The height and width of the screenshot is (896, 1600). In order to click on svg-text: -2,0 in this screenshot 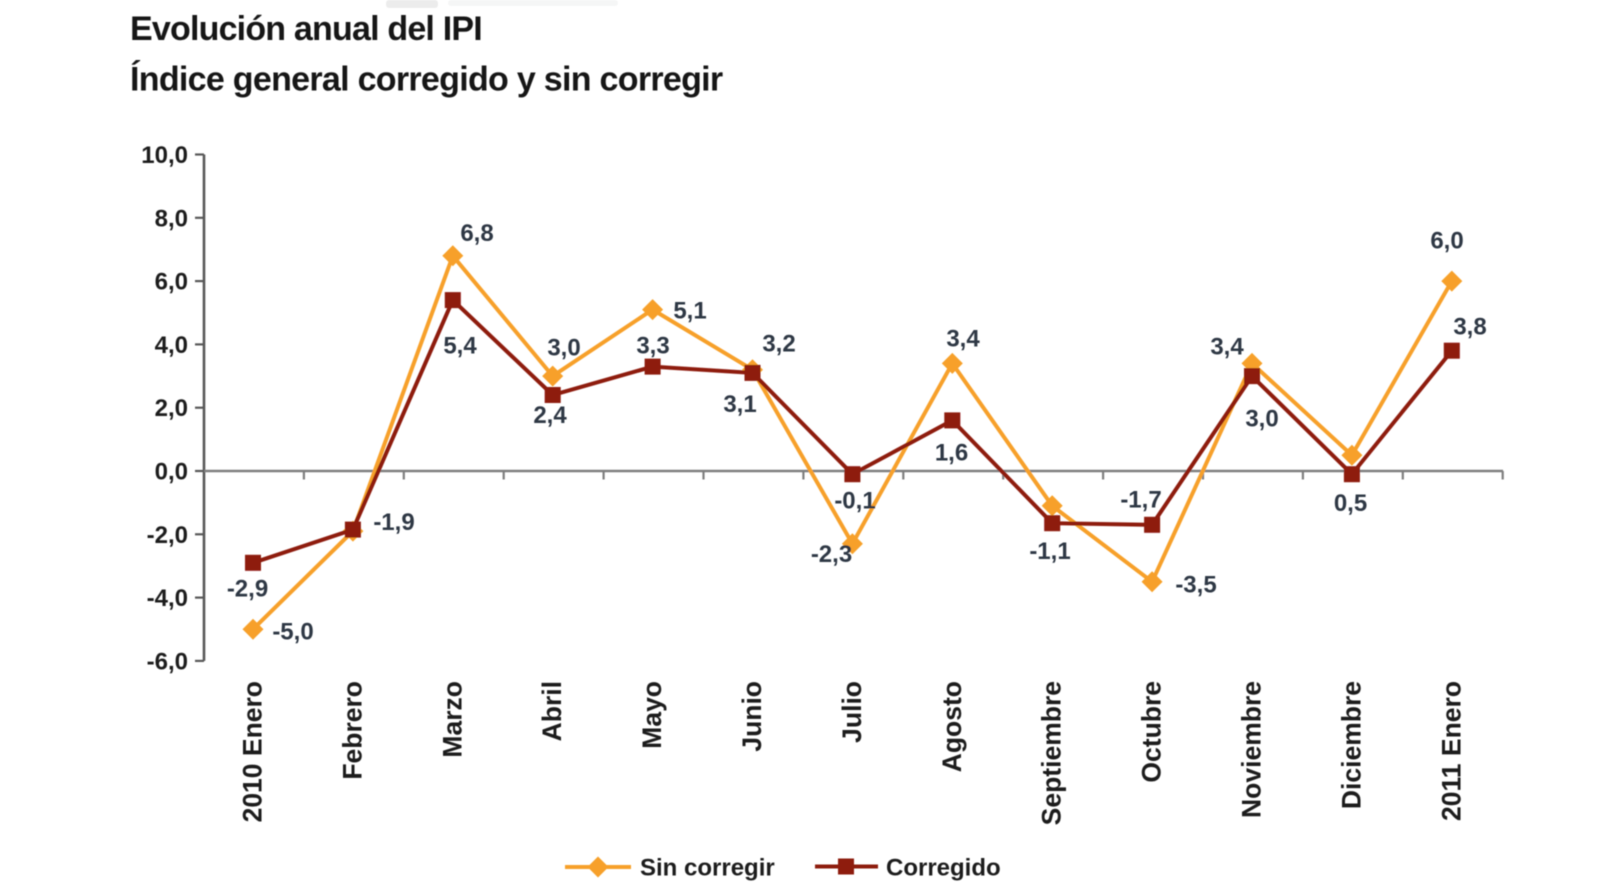, I will do `click(167, 535)`.